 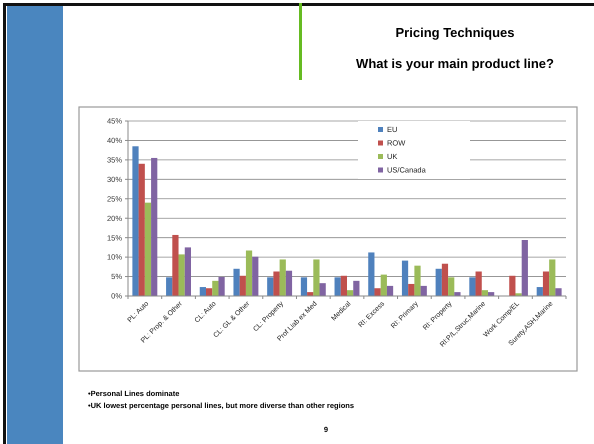 What do you see at coordinates (455, 63) in the screenshot?
I see `chart-subtitle: What is your main product line?` at bounding box center [455, 63].